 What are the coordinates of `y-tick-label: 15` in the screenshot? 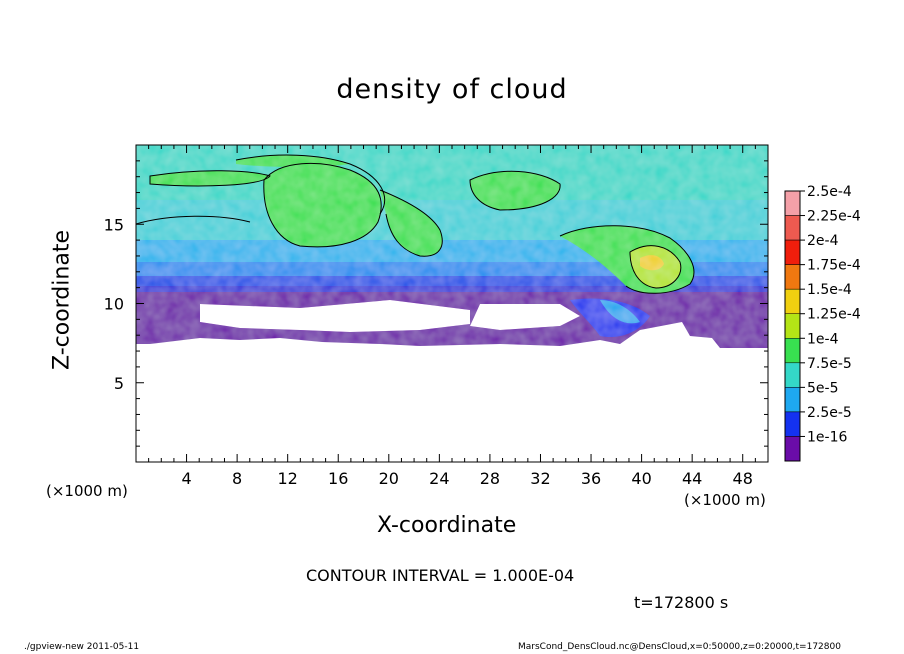 It's located at (114, 224).